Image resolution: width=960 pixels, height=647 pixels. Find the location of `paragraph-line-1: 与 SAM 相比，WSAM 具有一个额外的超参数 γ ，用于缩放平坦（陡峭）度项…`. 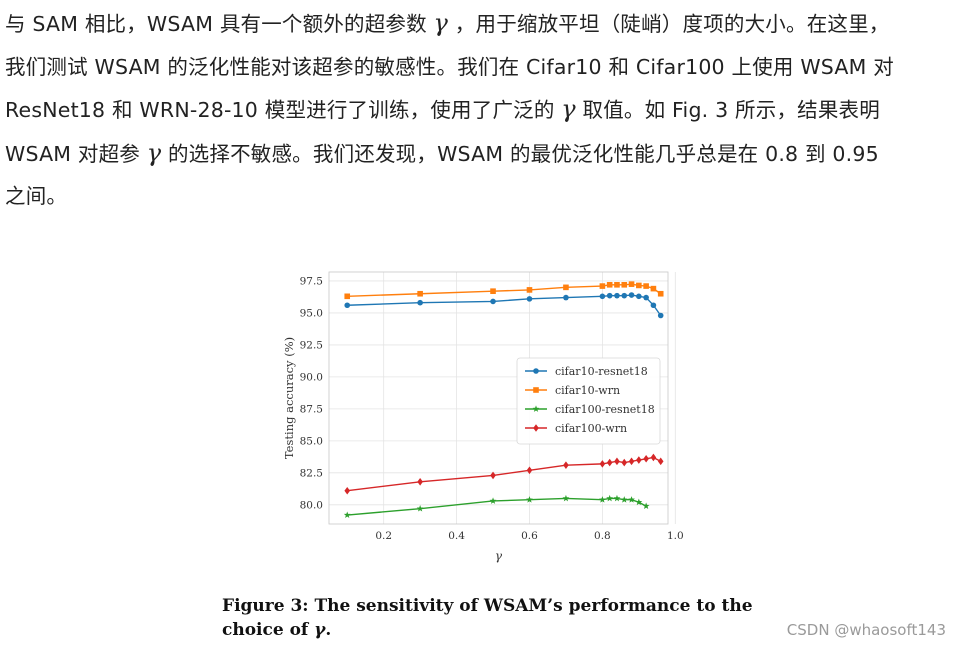

paragraph-line-1: 与 SAM 相比，WSAM 具有一个额外的超参数 γ ，用于缩放平坦（陡峭）度项… is located at coordinates (480, 24).